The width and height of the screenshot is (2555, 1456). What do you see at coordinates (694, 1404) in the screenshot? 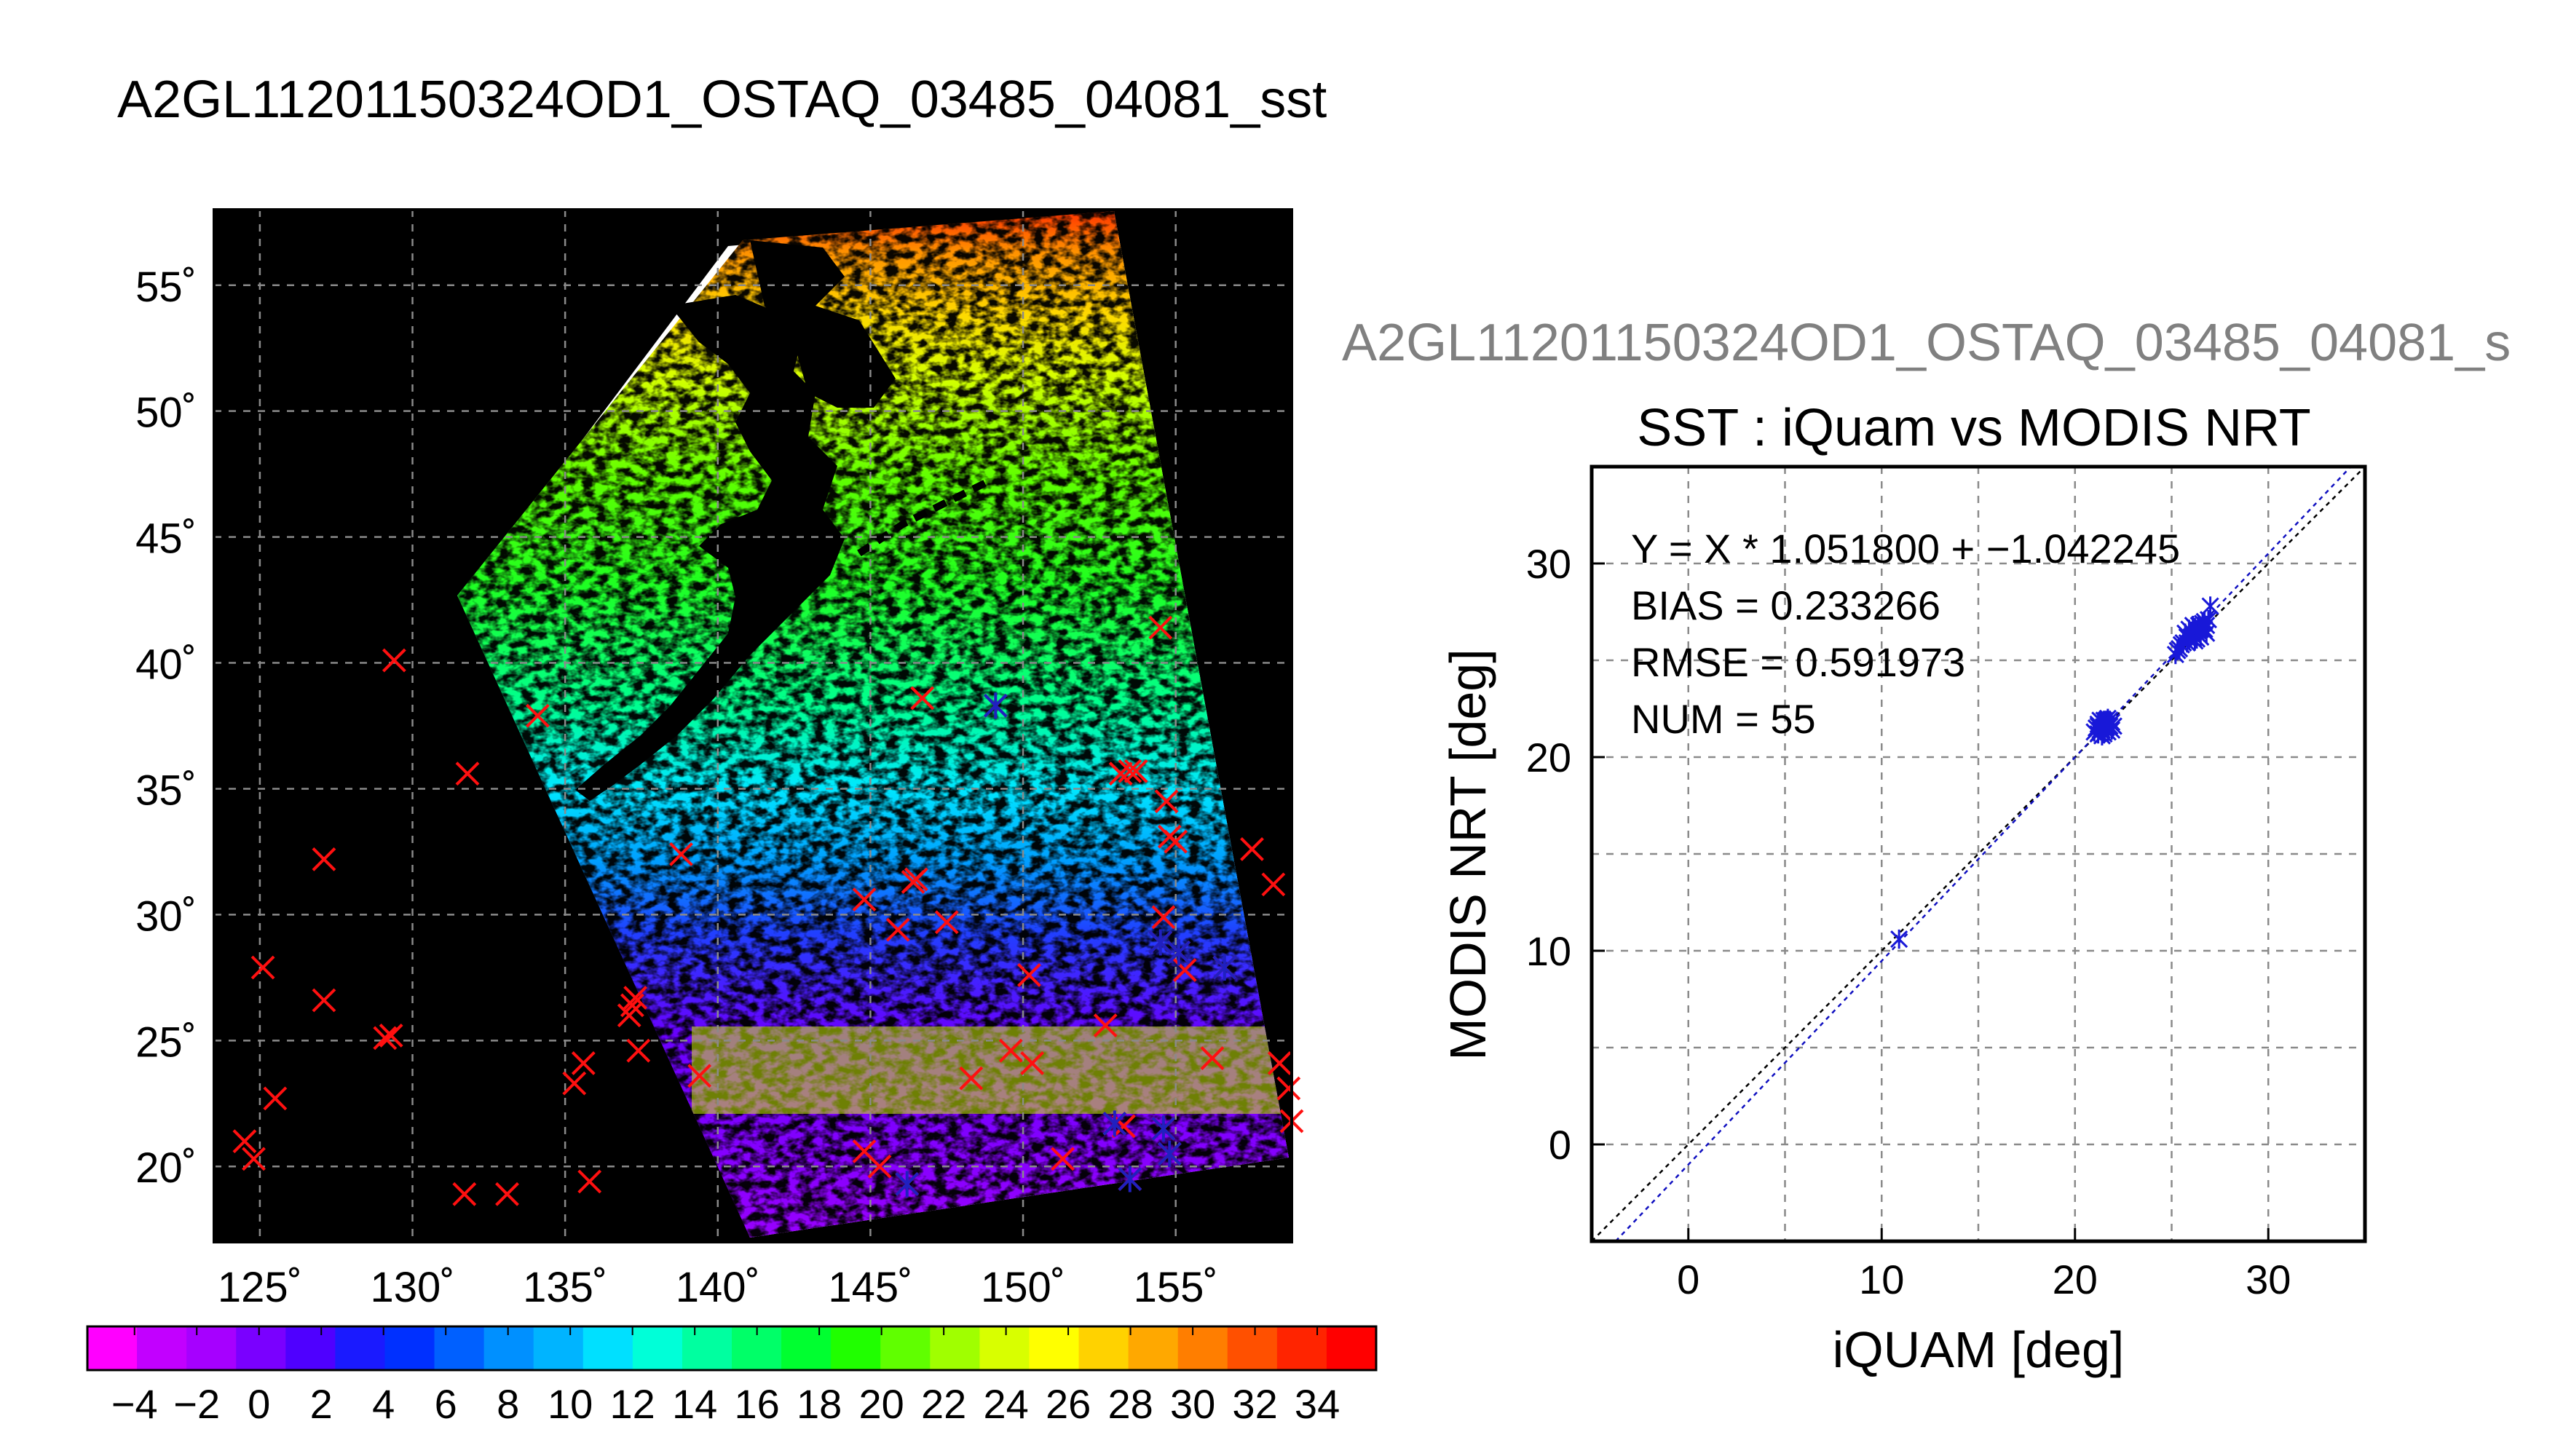
I see `colorbar-tick-label: 14` at bounding box center [694, 1404].